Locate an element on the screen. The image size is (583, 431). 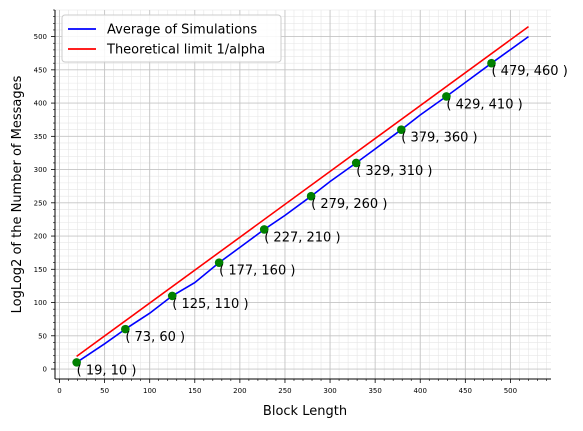
x-tick-label: 400 is located at coordinates (420, 391).